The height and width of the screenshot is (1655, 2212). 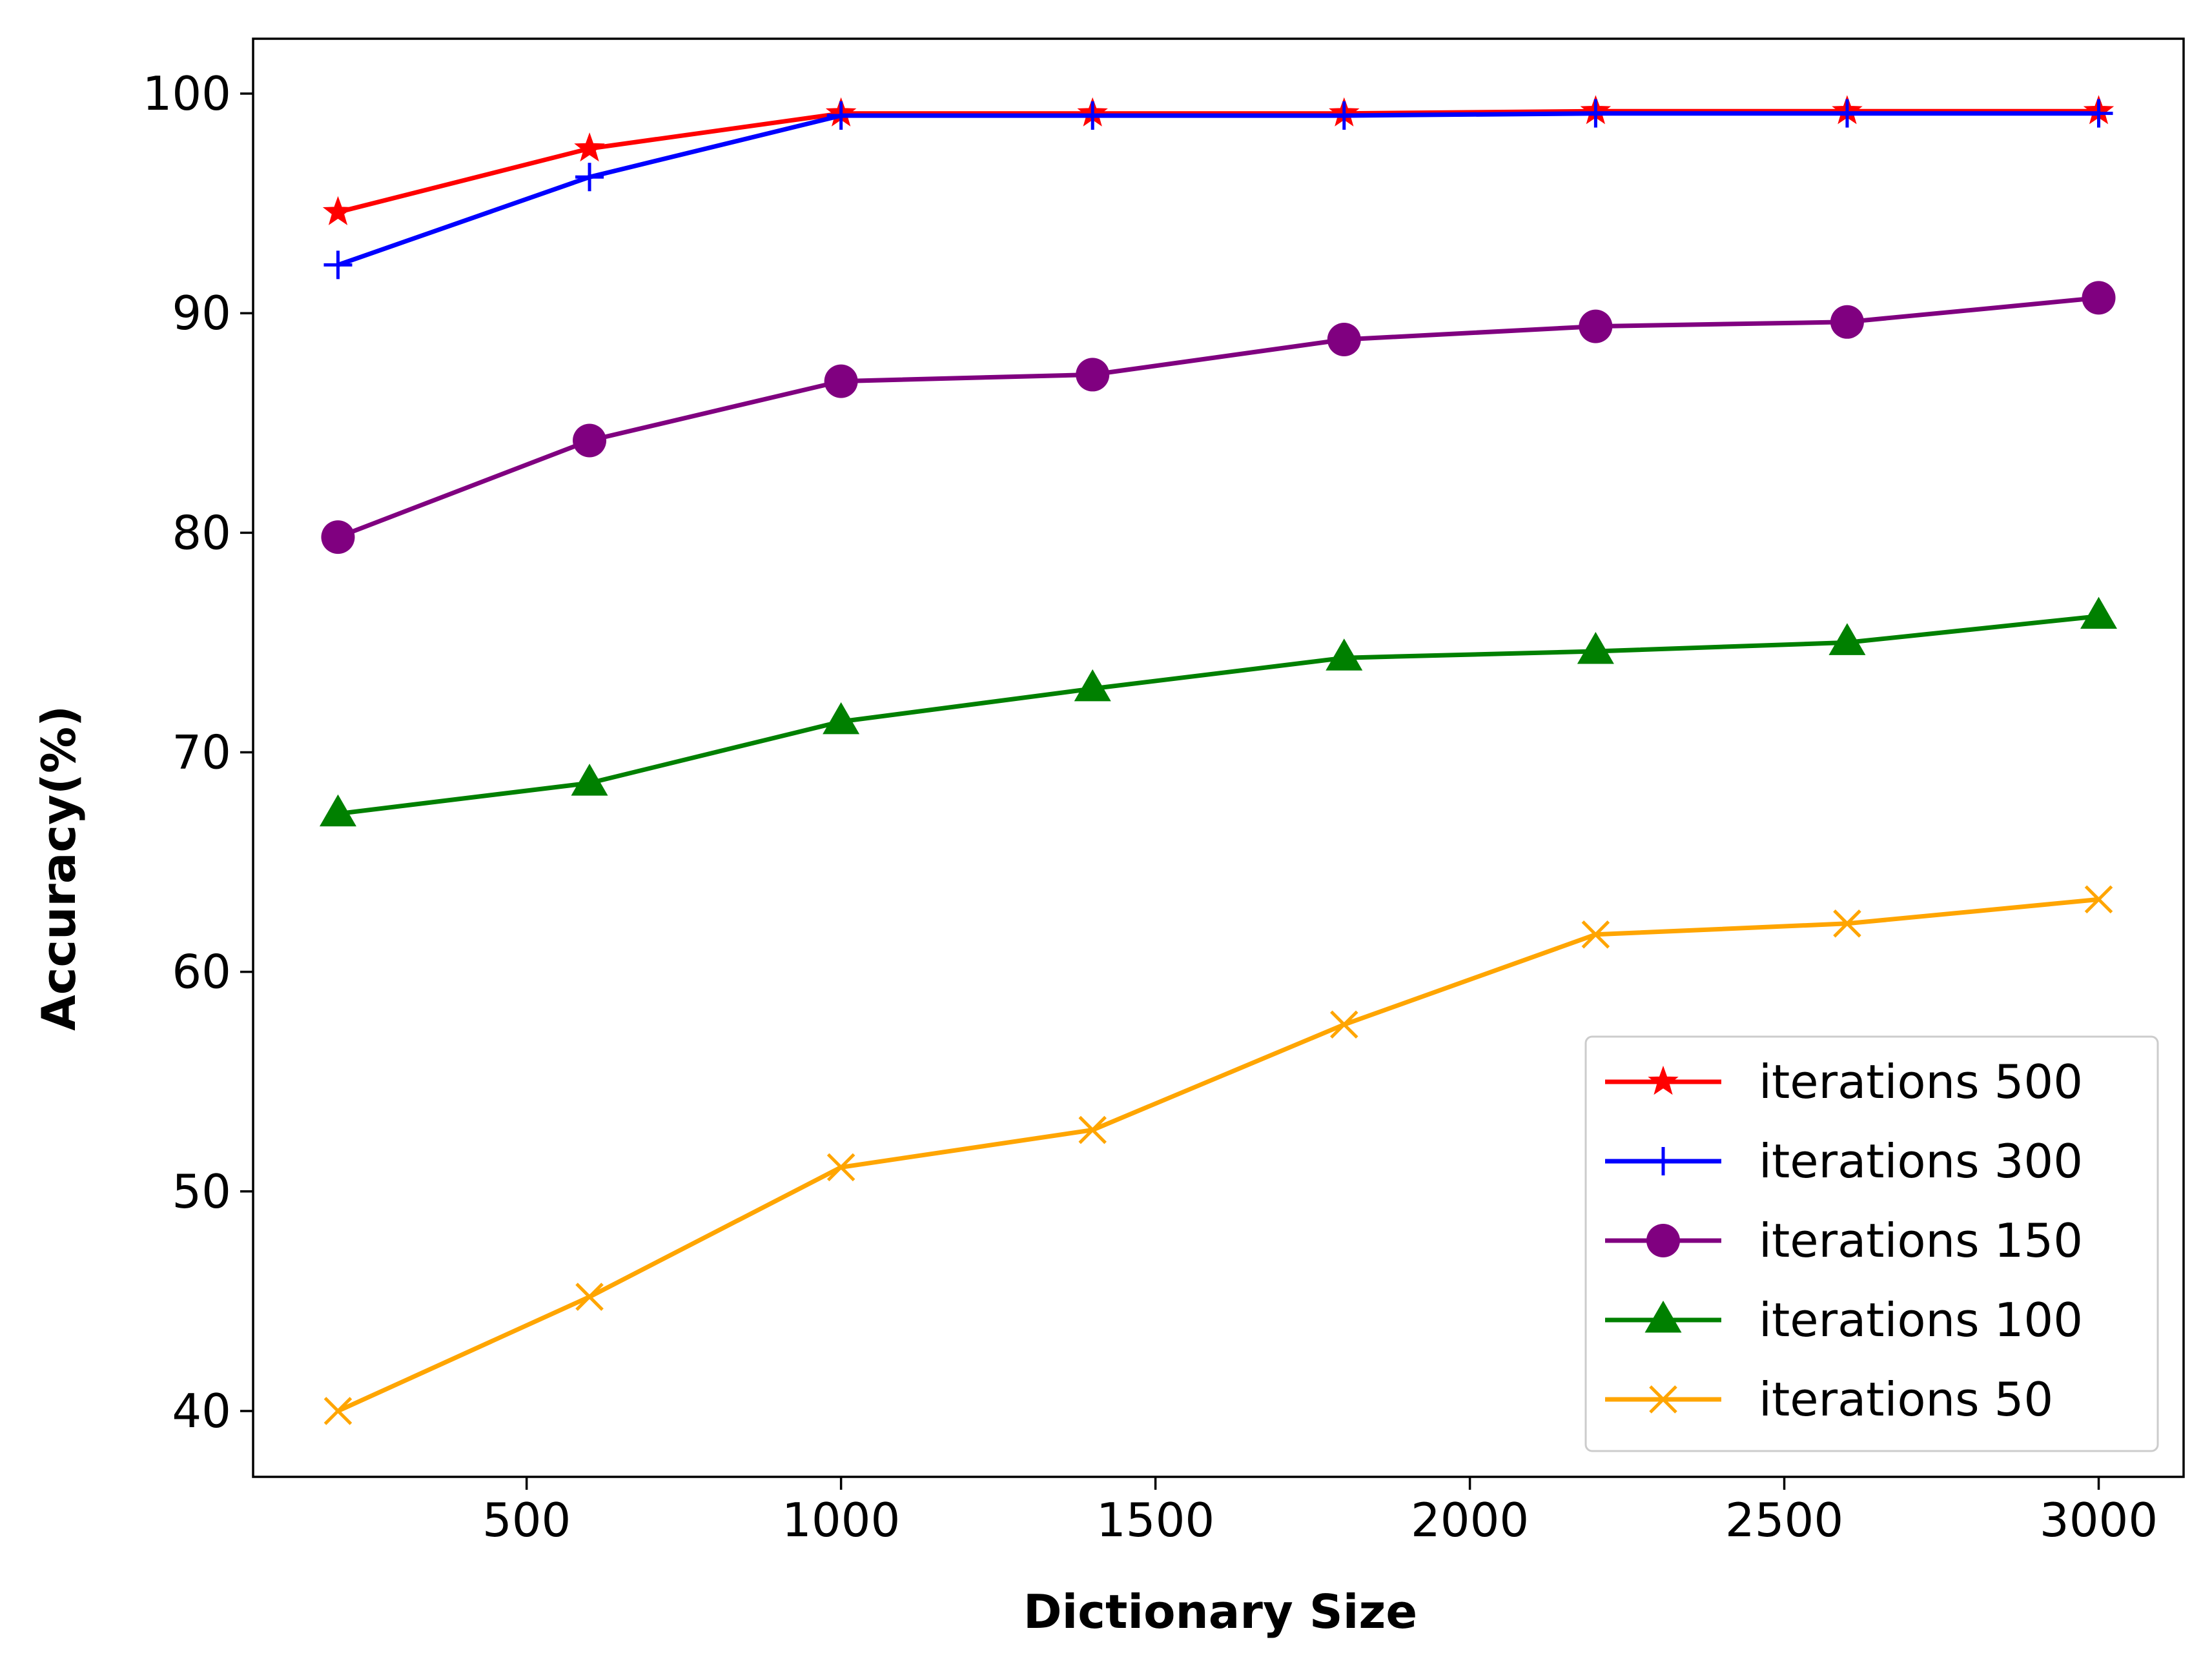 What do you see at coordinates (1155, 1520) in the screenshot?
I see `x-tick-label-1500: 1500` at bounding box center [1155, 1520].